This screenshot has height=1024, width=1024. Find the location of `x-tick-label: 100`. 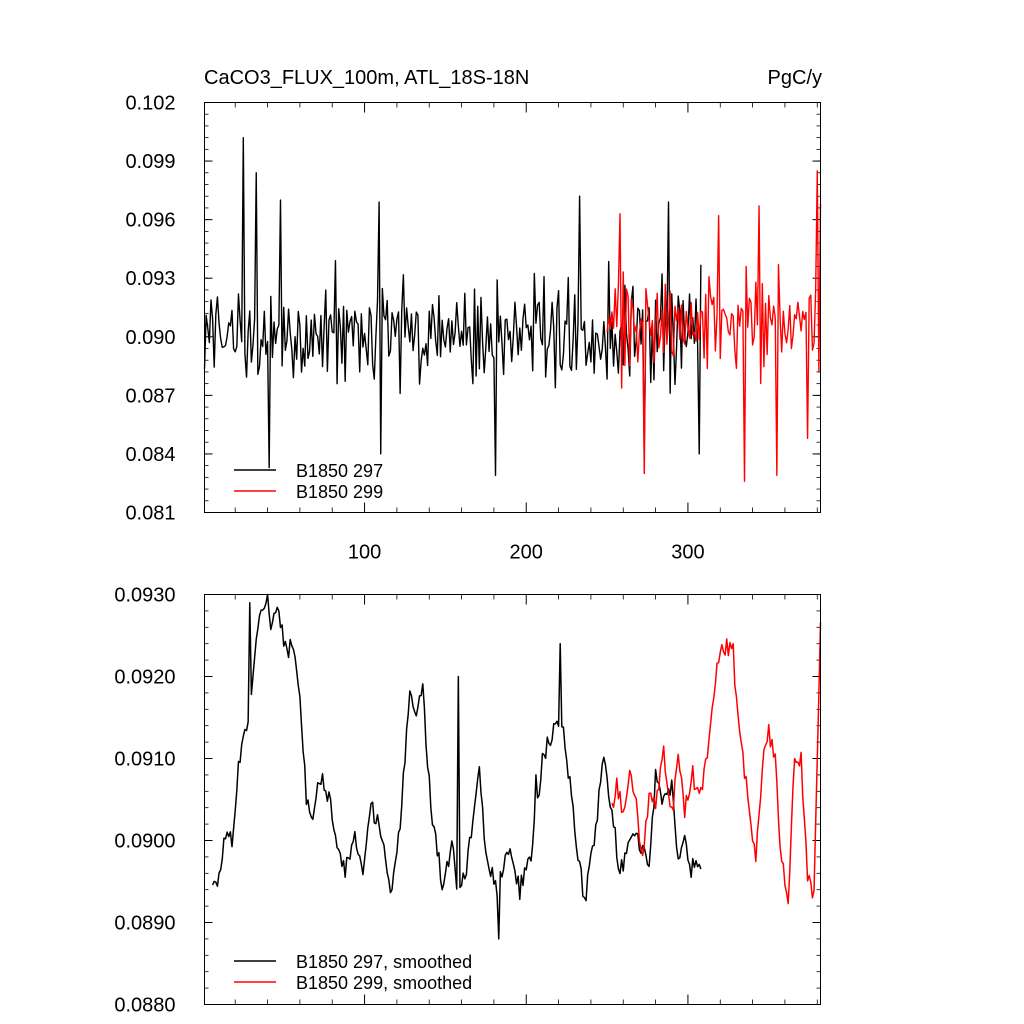

x-tick-label: 100 is located at coordinates (364, 553).